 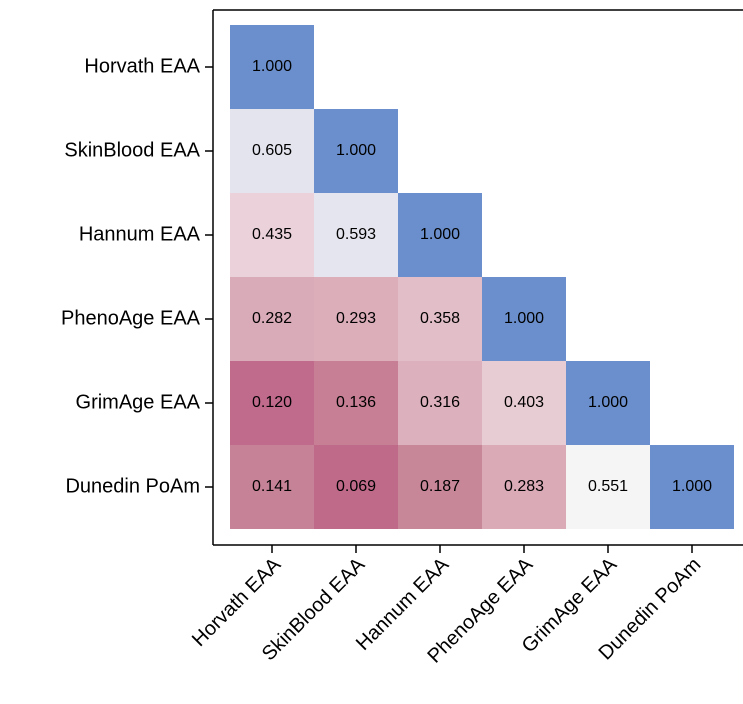 I want to click on y-tick-label: Horvath EAA, so click(x=142, y=66).